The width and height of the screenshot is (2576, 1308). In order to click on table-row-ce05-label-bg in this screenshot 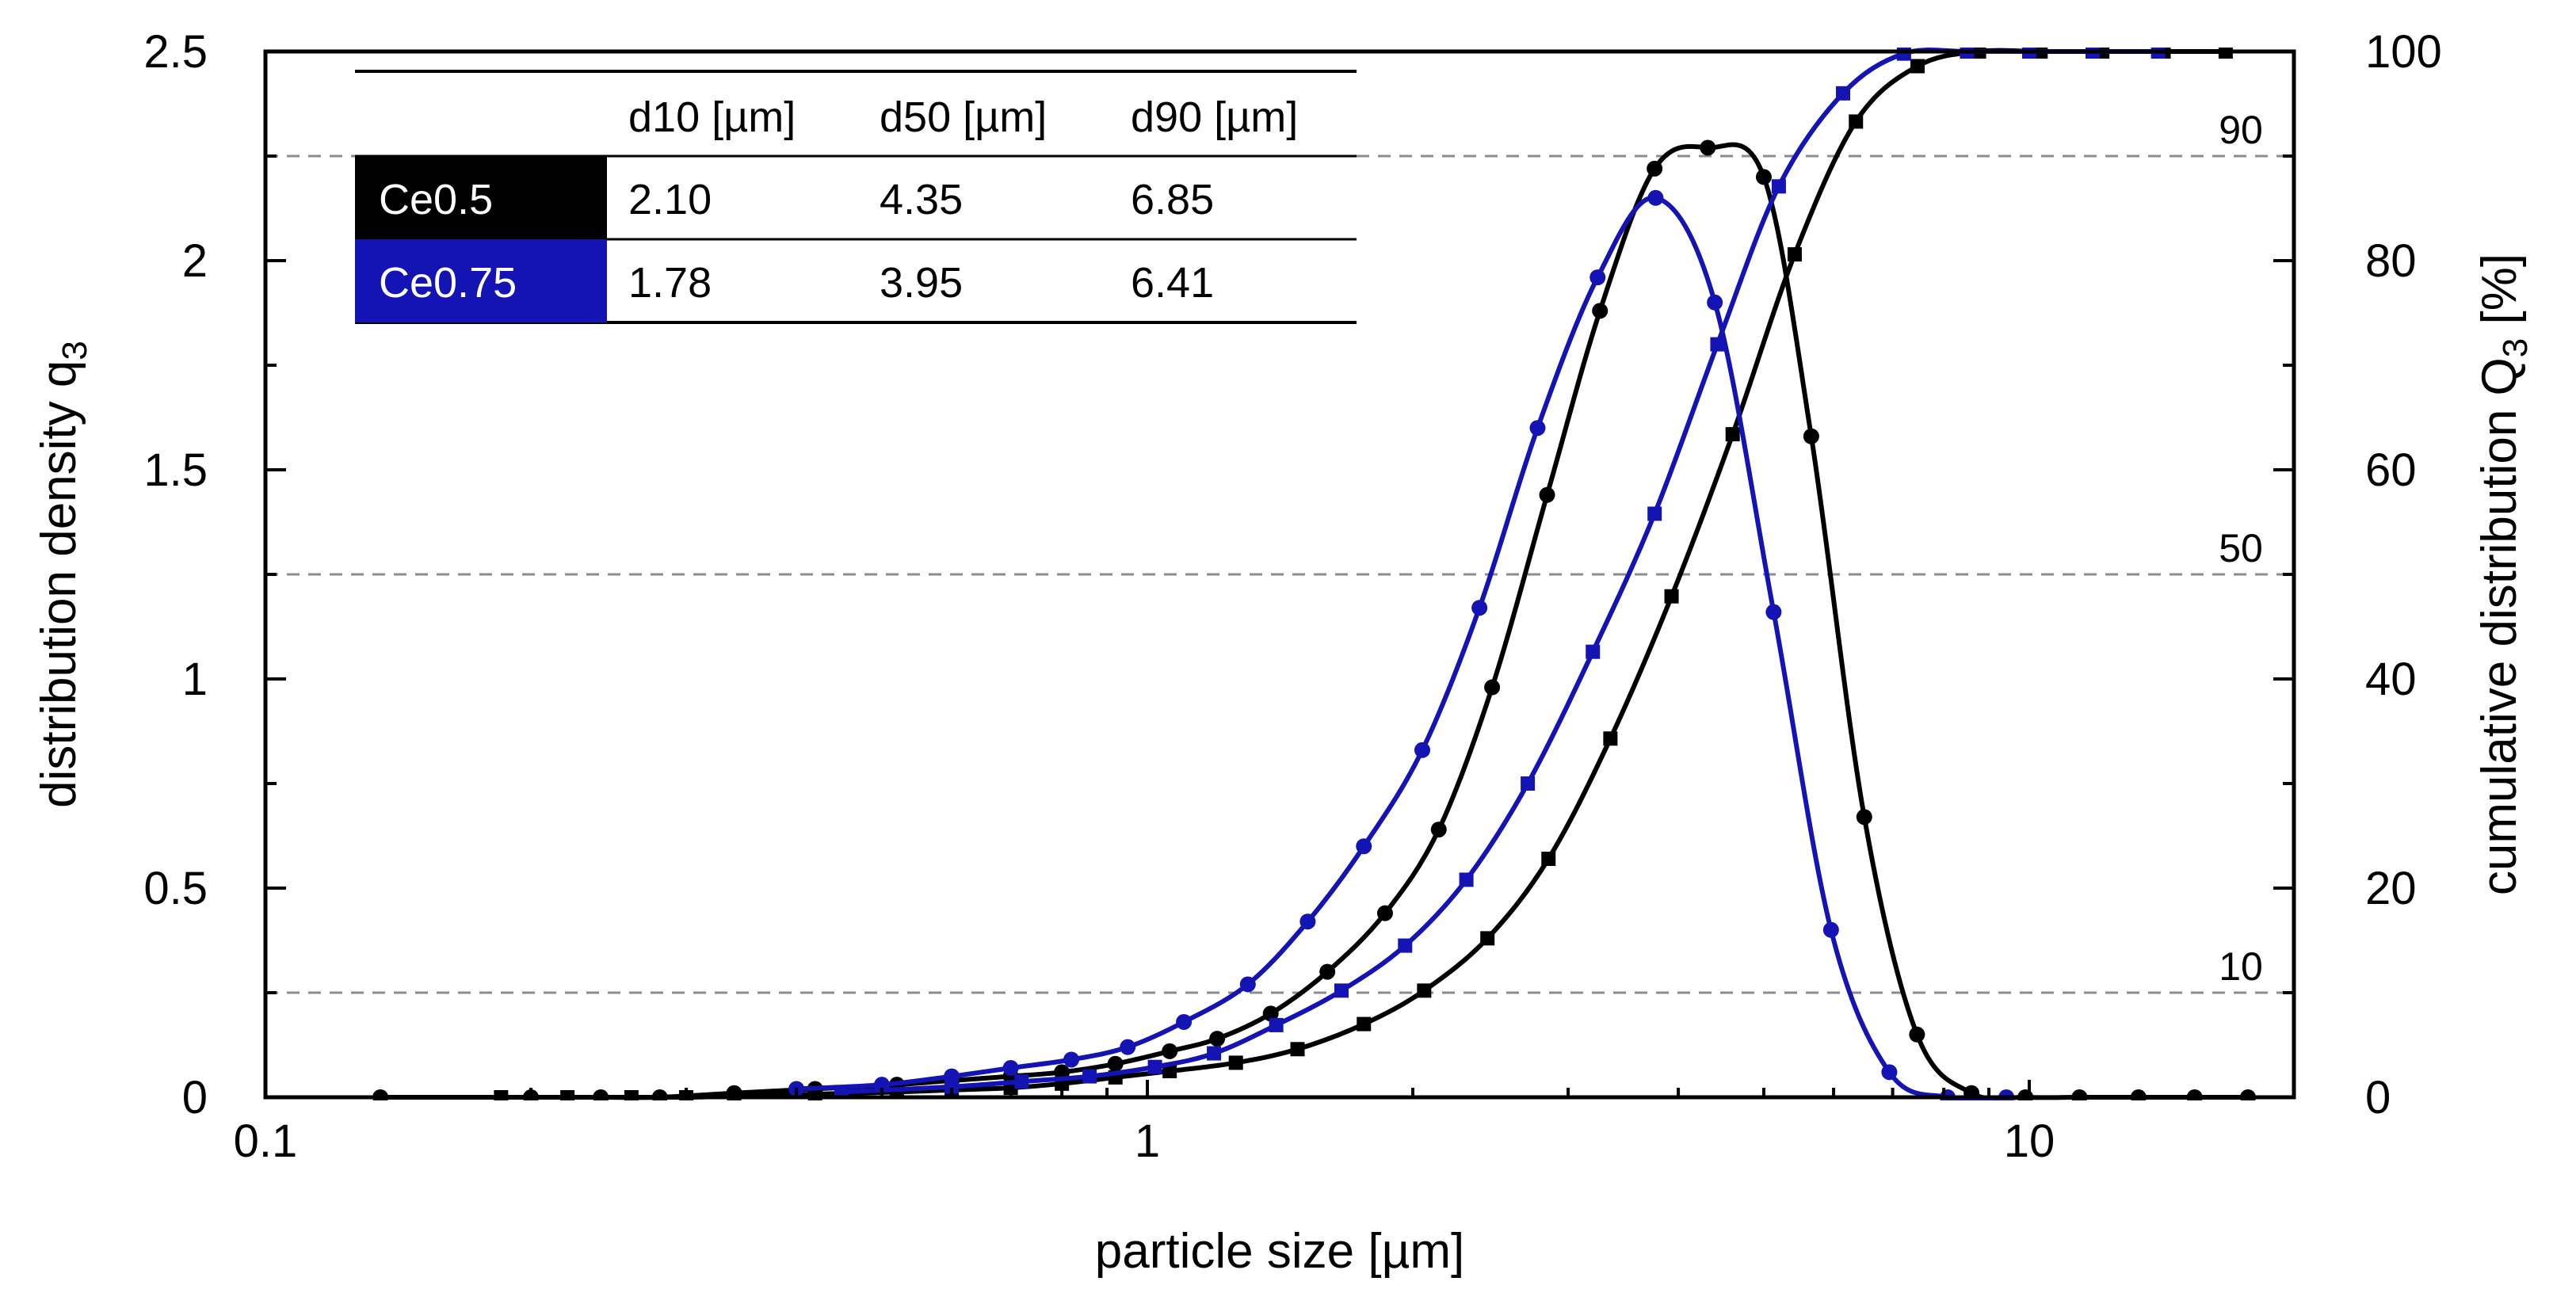, I will do `click(481, 197)`.